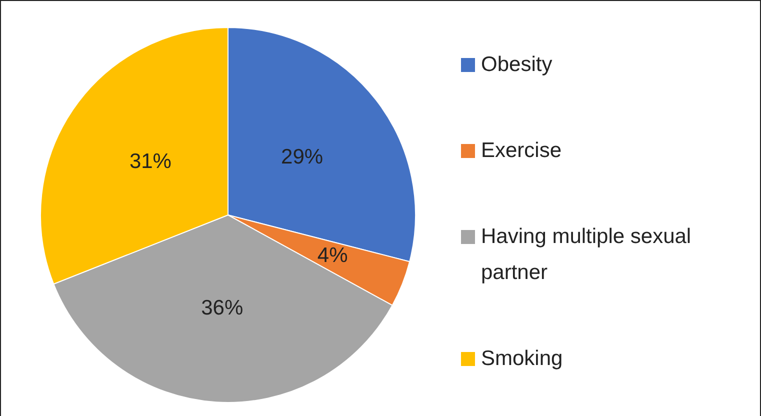  What do you see at coordinates (332, 256) in the screenshot?
I see `data-label: 4%` at bounding box center [332, 256].